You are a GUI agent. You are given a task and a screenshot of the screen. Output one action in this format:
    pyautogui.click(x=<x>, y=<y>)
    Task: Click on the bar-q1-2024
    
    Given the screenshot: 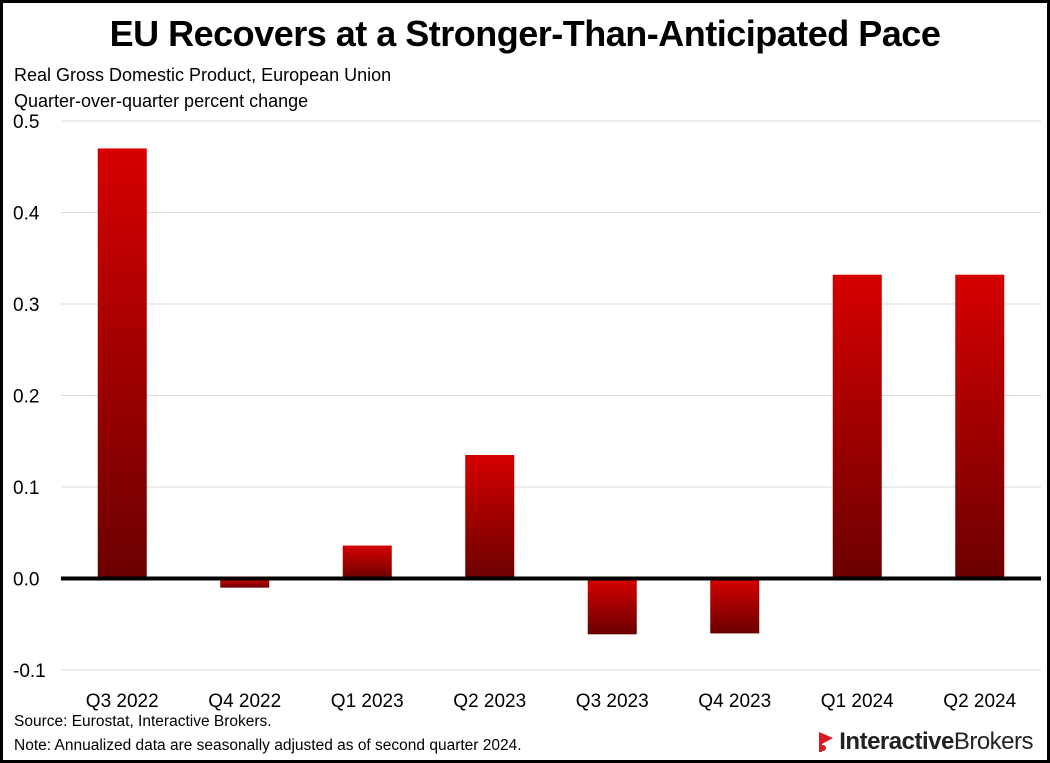 What is the action you would take?
    pyautogui.click(x=857, y=426)
    